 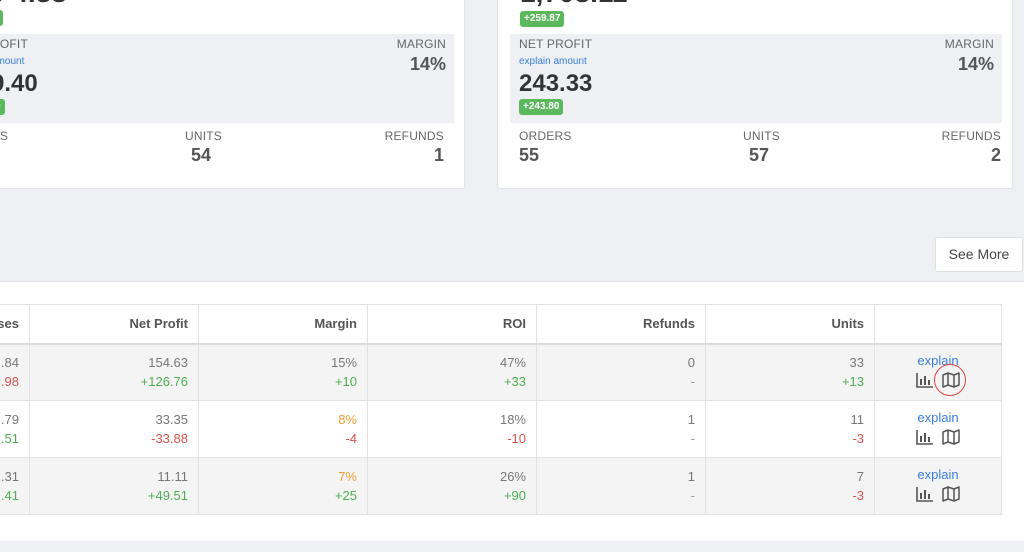 What do you see at coordinates (995, 155) in the screenshot?
I see `refunds-value: 2` at bounding box center [995, 155].